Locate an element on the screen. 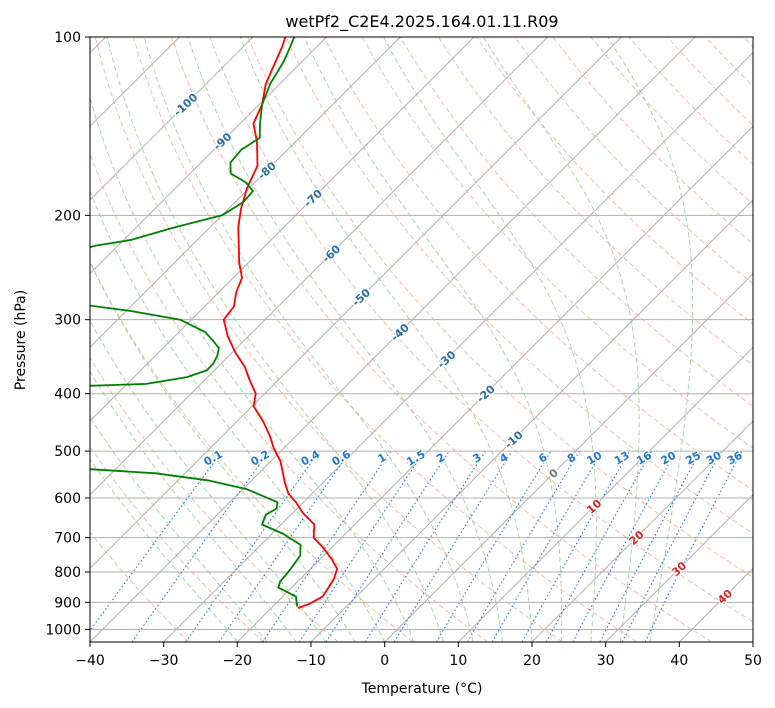 This screenshot has width=775, height=708. mixing-ratio-label: 3 is located at coordinates (477, 458).